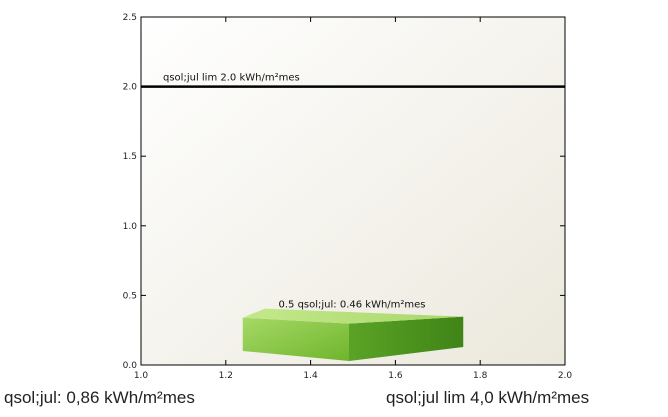  What do you see at coordinates (130, 366) in the screenshot?
I see `y-tick-label-0: 0.0` at bounding box center [130, 366].